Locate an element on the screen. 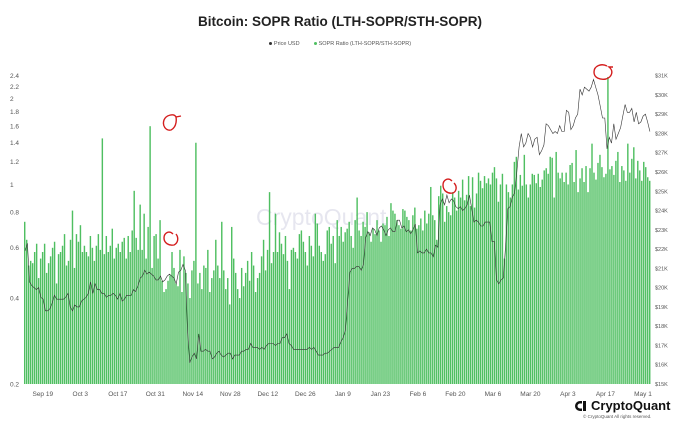 Image resolution: width=680 pixels, height=428 pixels. x-tick-4: Nov 14 is located at coordinates (192, 394).